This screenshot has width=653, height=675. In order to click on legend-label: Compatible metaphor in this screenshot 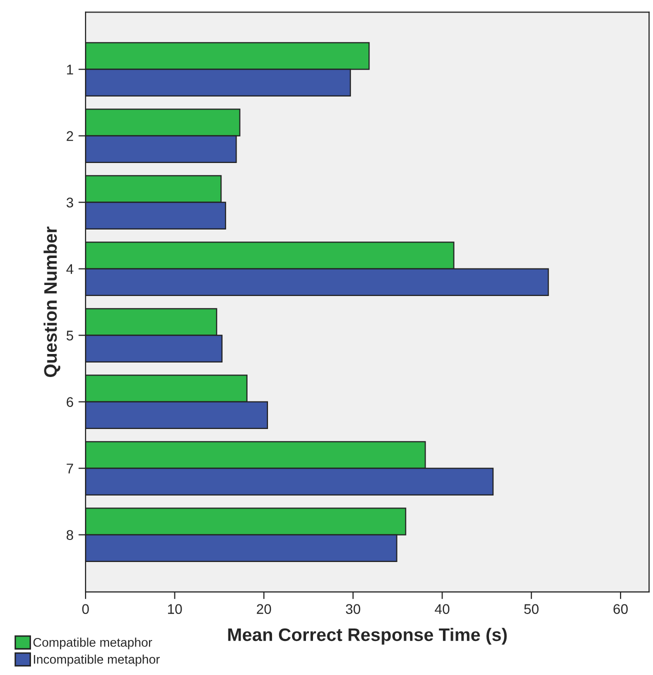, I will do `click(92, 644)`.